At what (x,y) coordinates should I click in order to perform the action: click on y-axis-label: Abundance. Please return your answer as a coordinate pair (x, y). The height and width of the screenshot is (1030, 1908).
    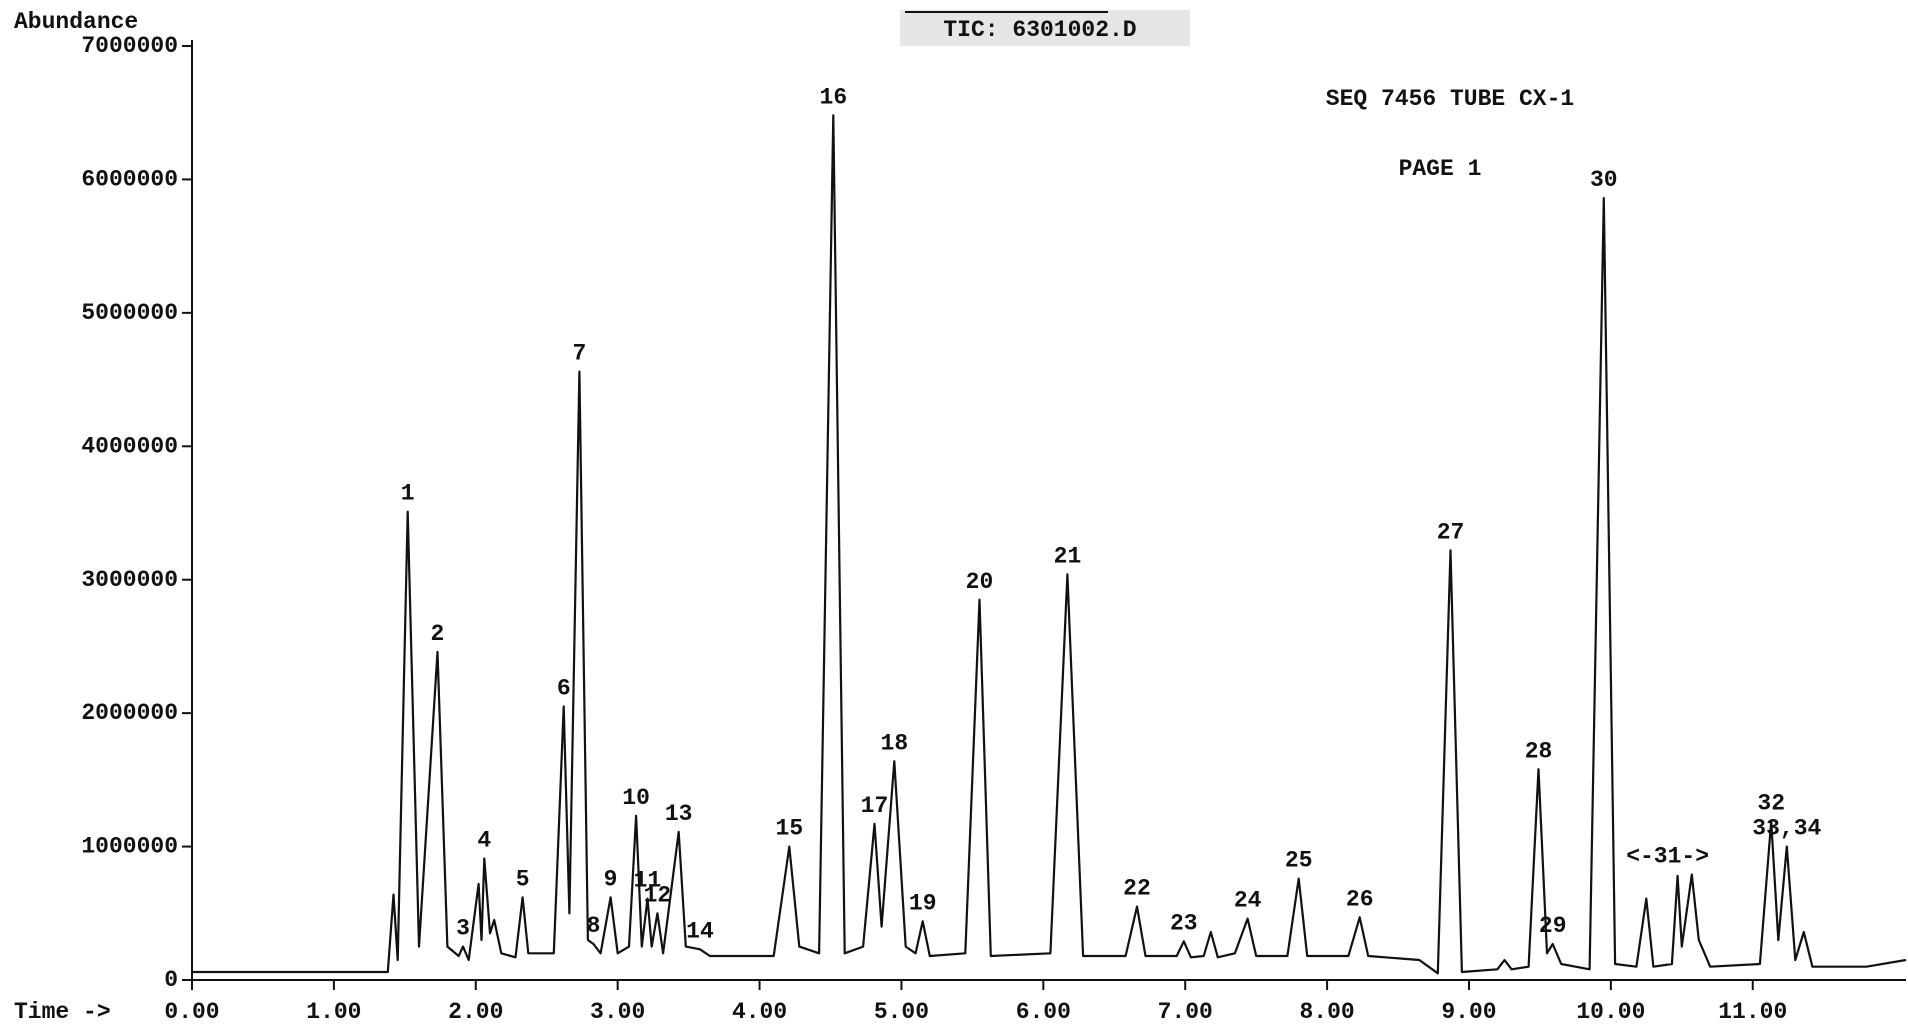
    Looking at the image, I should click on (76, 22).